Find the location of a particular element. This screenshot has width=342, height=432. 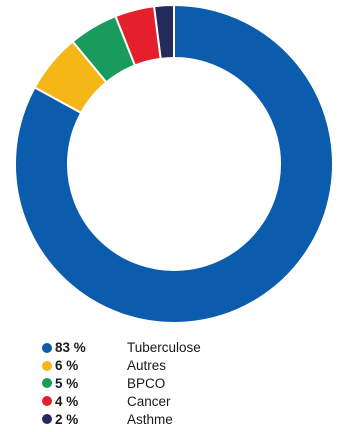

legend-item-tuberculose: 83 % Tuberculose is located at coordinates (182, 348).